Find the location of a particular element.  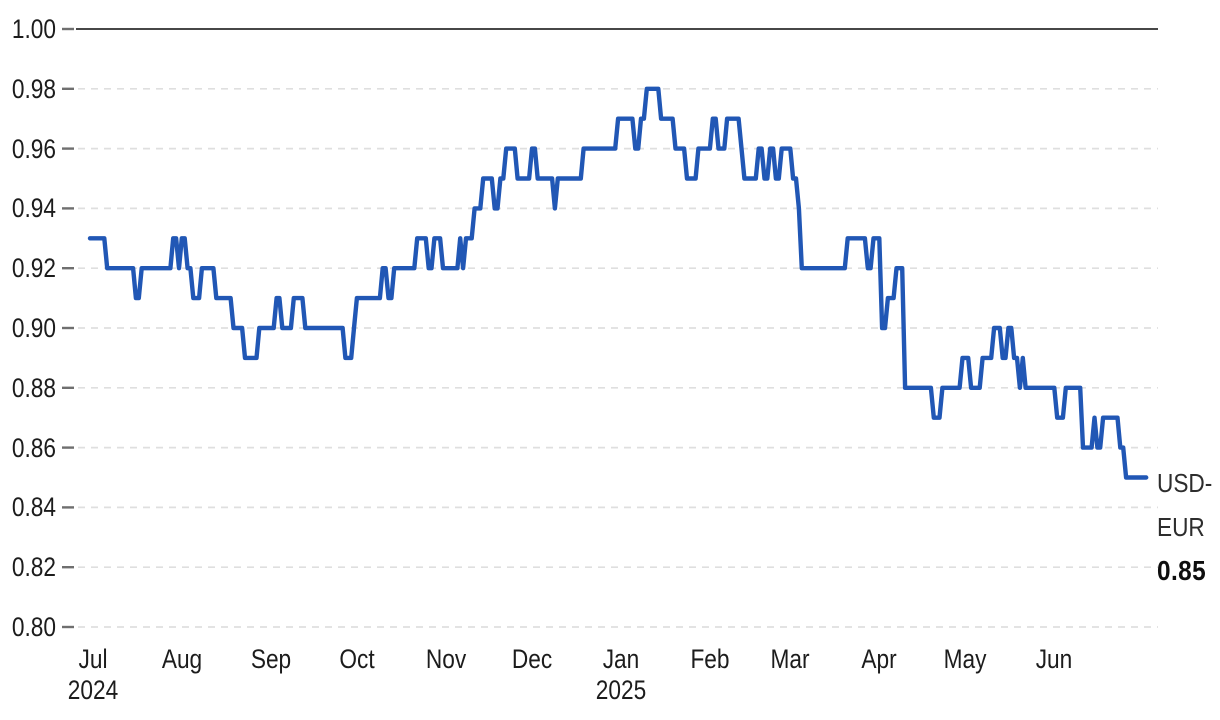

y-axis-label: 0.88 is located at coordinates (33, 387).